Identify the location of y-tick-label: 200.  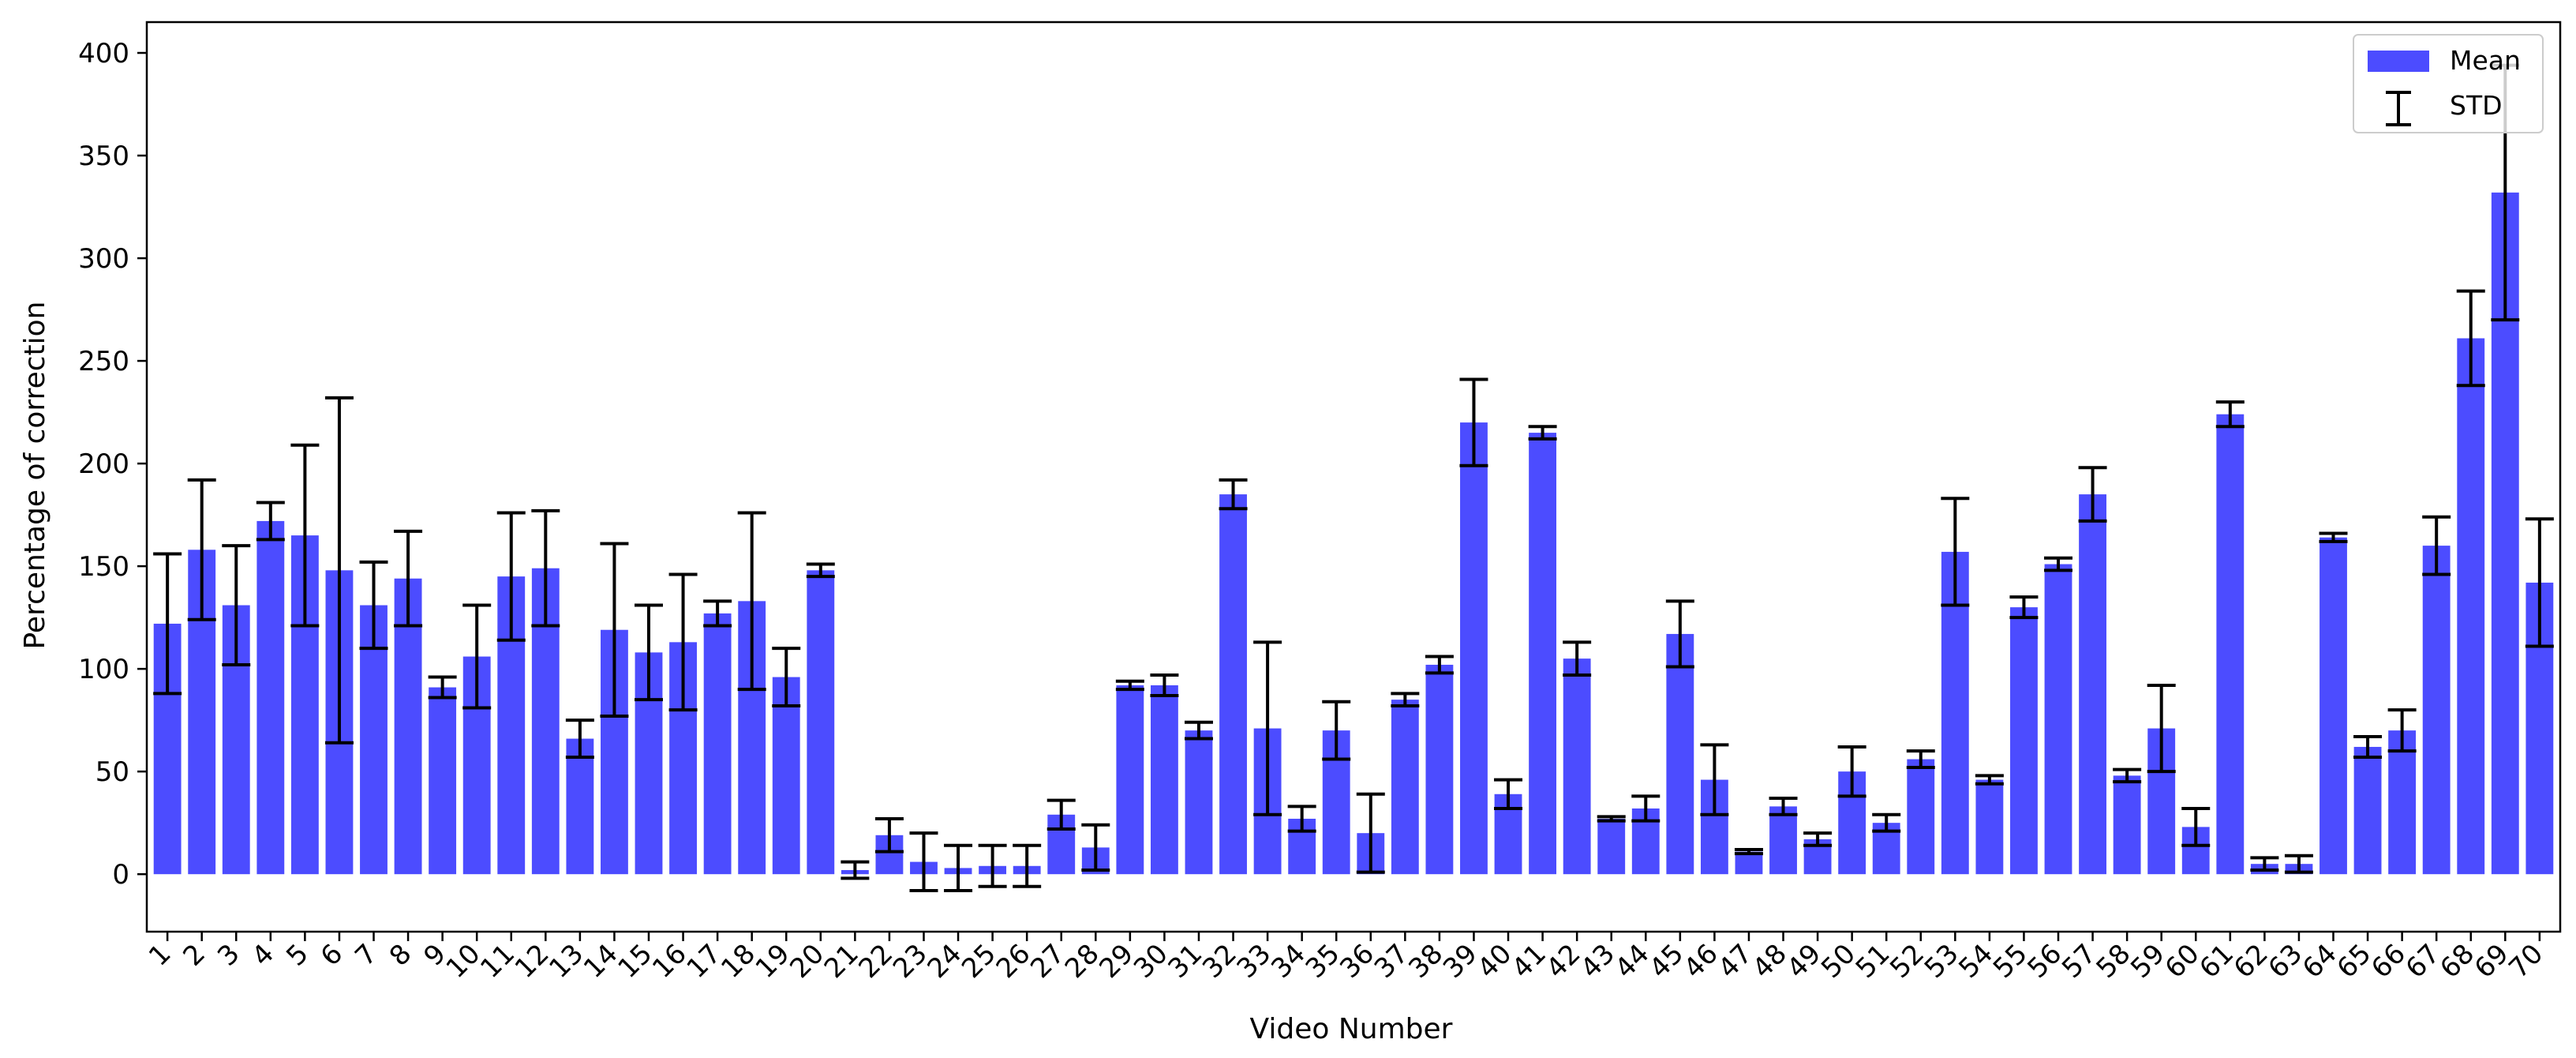
(103, 464).